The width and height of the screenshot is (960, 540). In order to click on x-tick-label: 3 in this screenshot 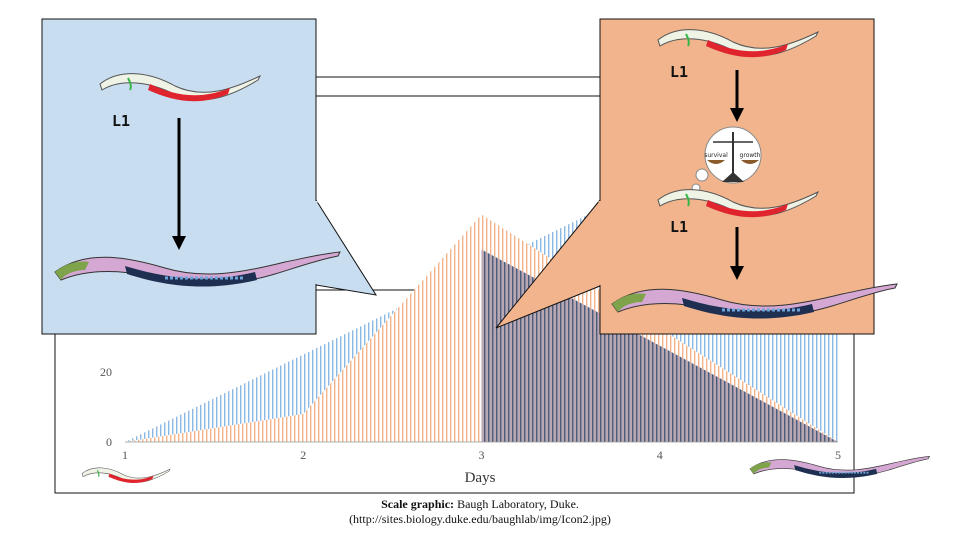, I will do `click(482, 455)`.